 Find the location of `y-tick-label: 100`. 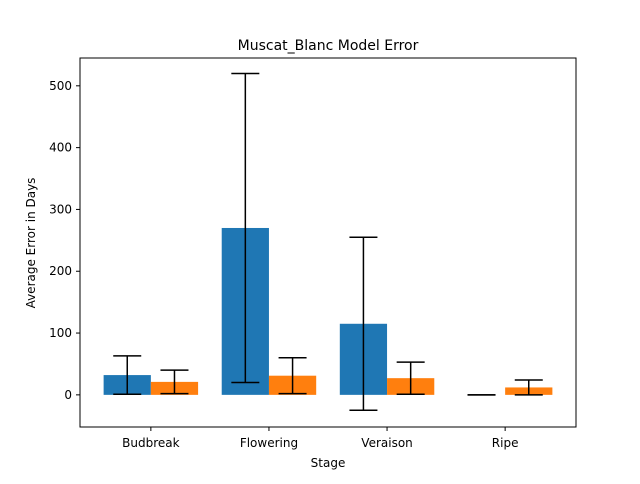

y-tick-label: 100 is located at coordinates (60, 333).